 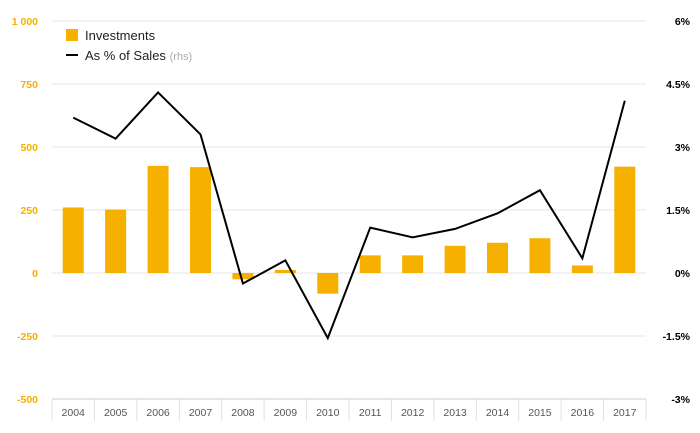 I want to click on left-tick-label--250: -250, so click(x=27, y=337).